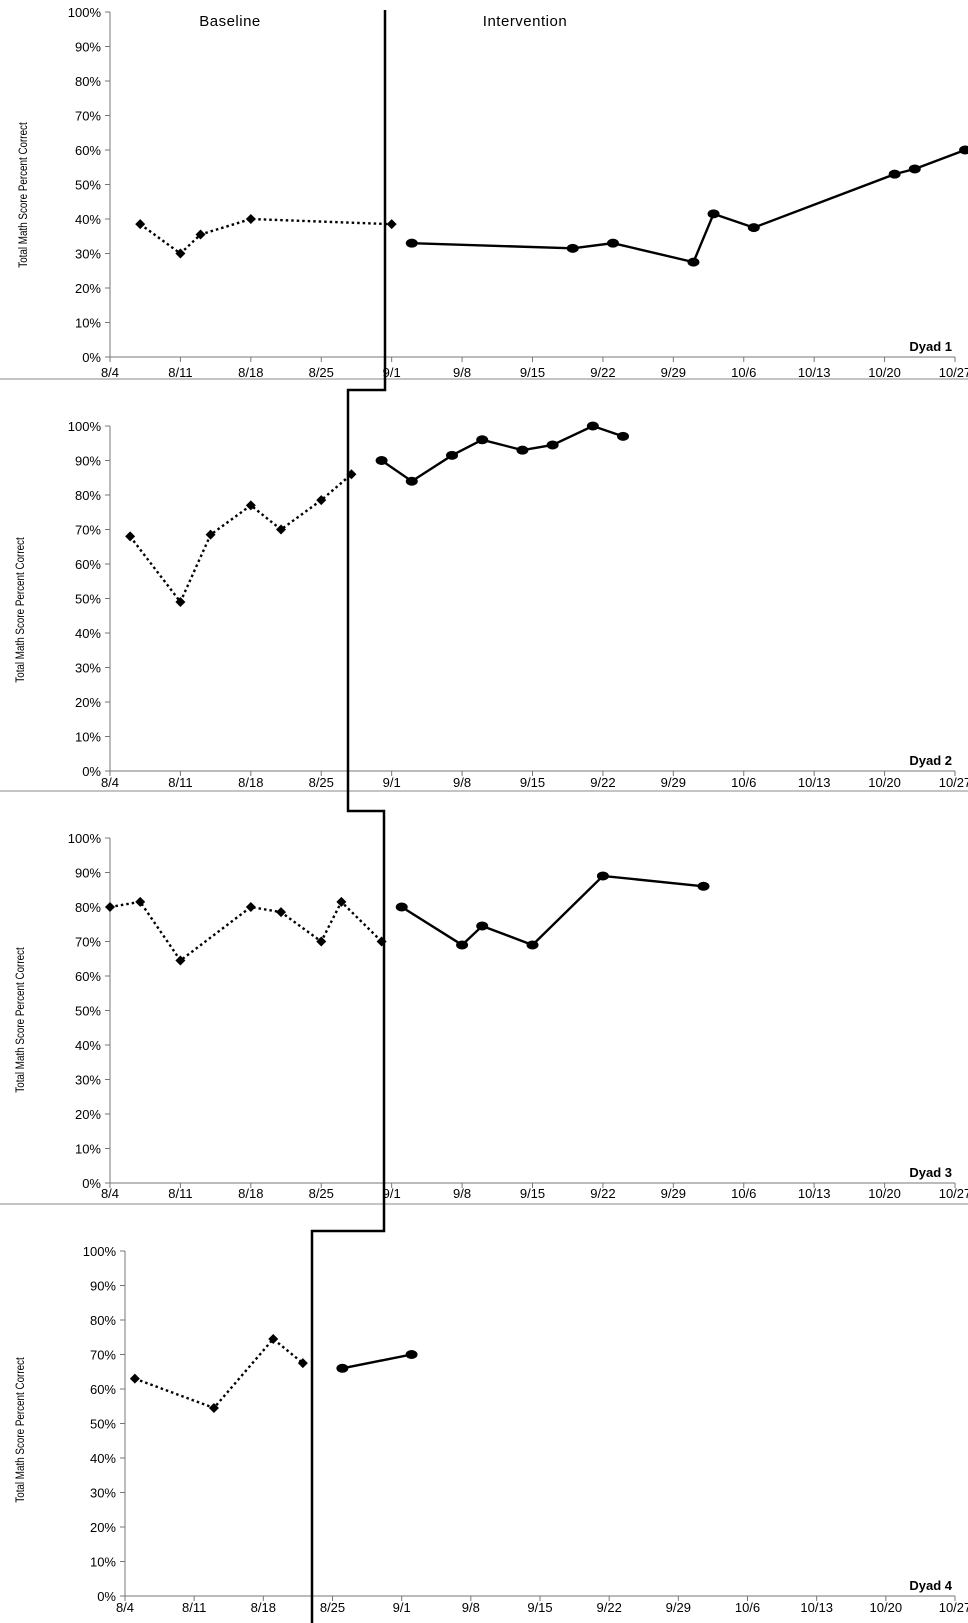 This screenshot has height=1623, width=968. I want to click on y-tick-label: 40%, so click(103, 1458).